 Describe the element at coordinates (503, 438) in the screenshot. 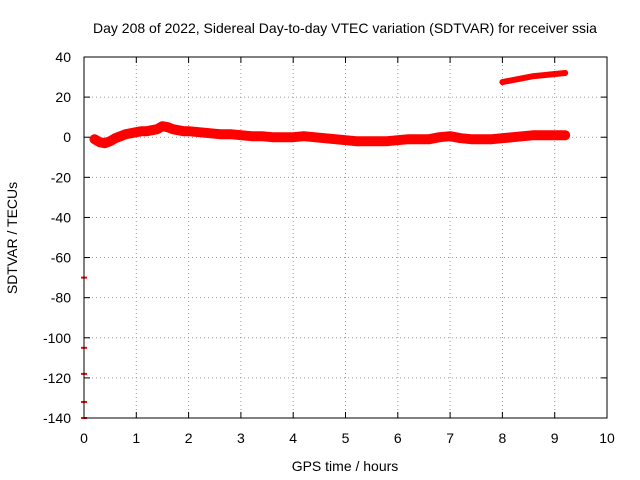

I see `x-tick-label: 8` at that location.